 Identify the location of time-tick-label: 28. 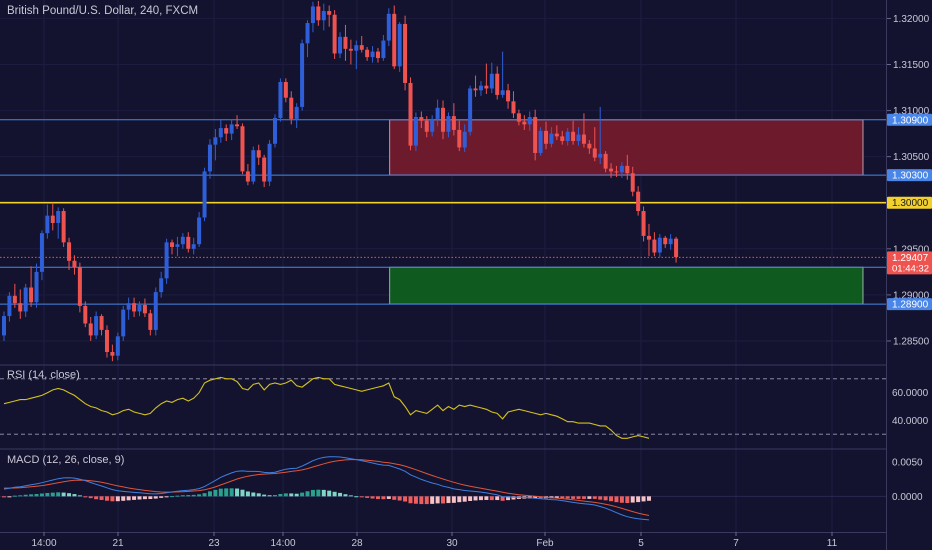
(357, 543).